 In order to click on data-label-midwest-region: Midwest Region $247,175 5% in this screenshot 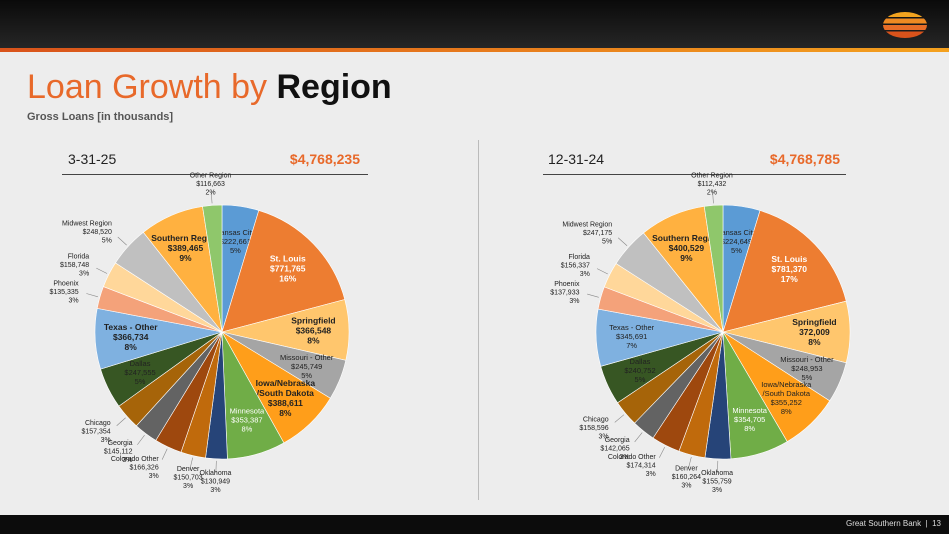, I will do `click(587, 233)`.